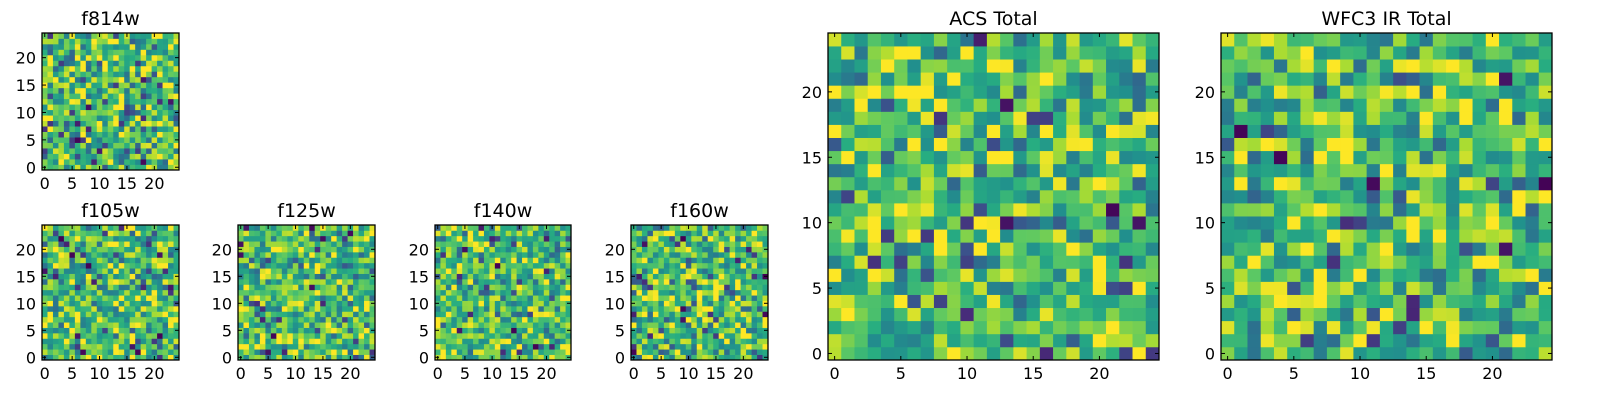 The width and height of the screenshot is (1600, 400). I want to click on y-tick-label: 5, so click(817, 288).